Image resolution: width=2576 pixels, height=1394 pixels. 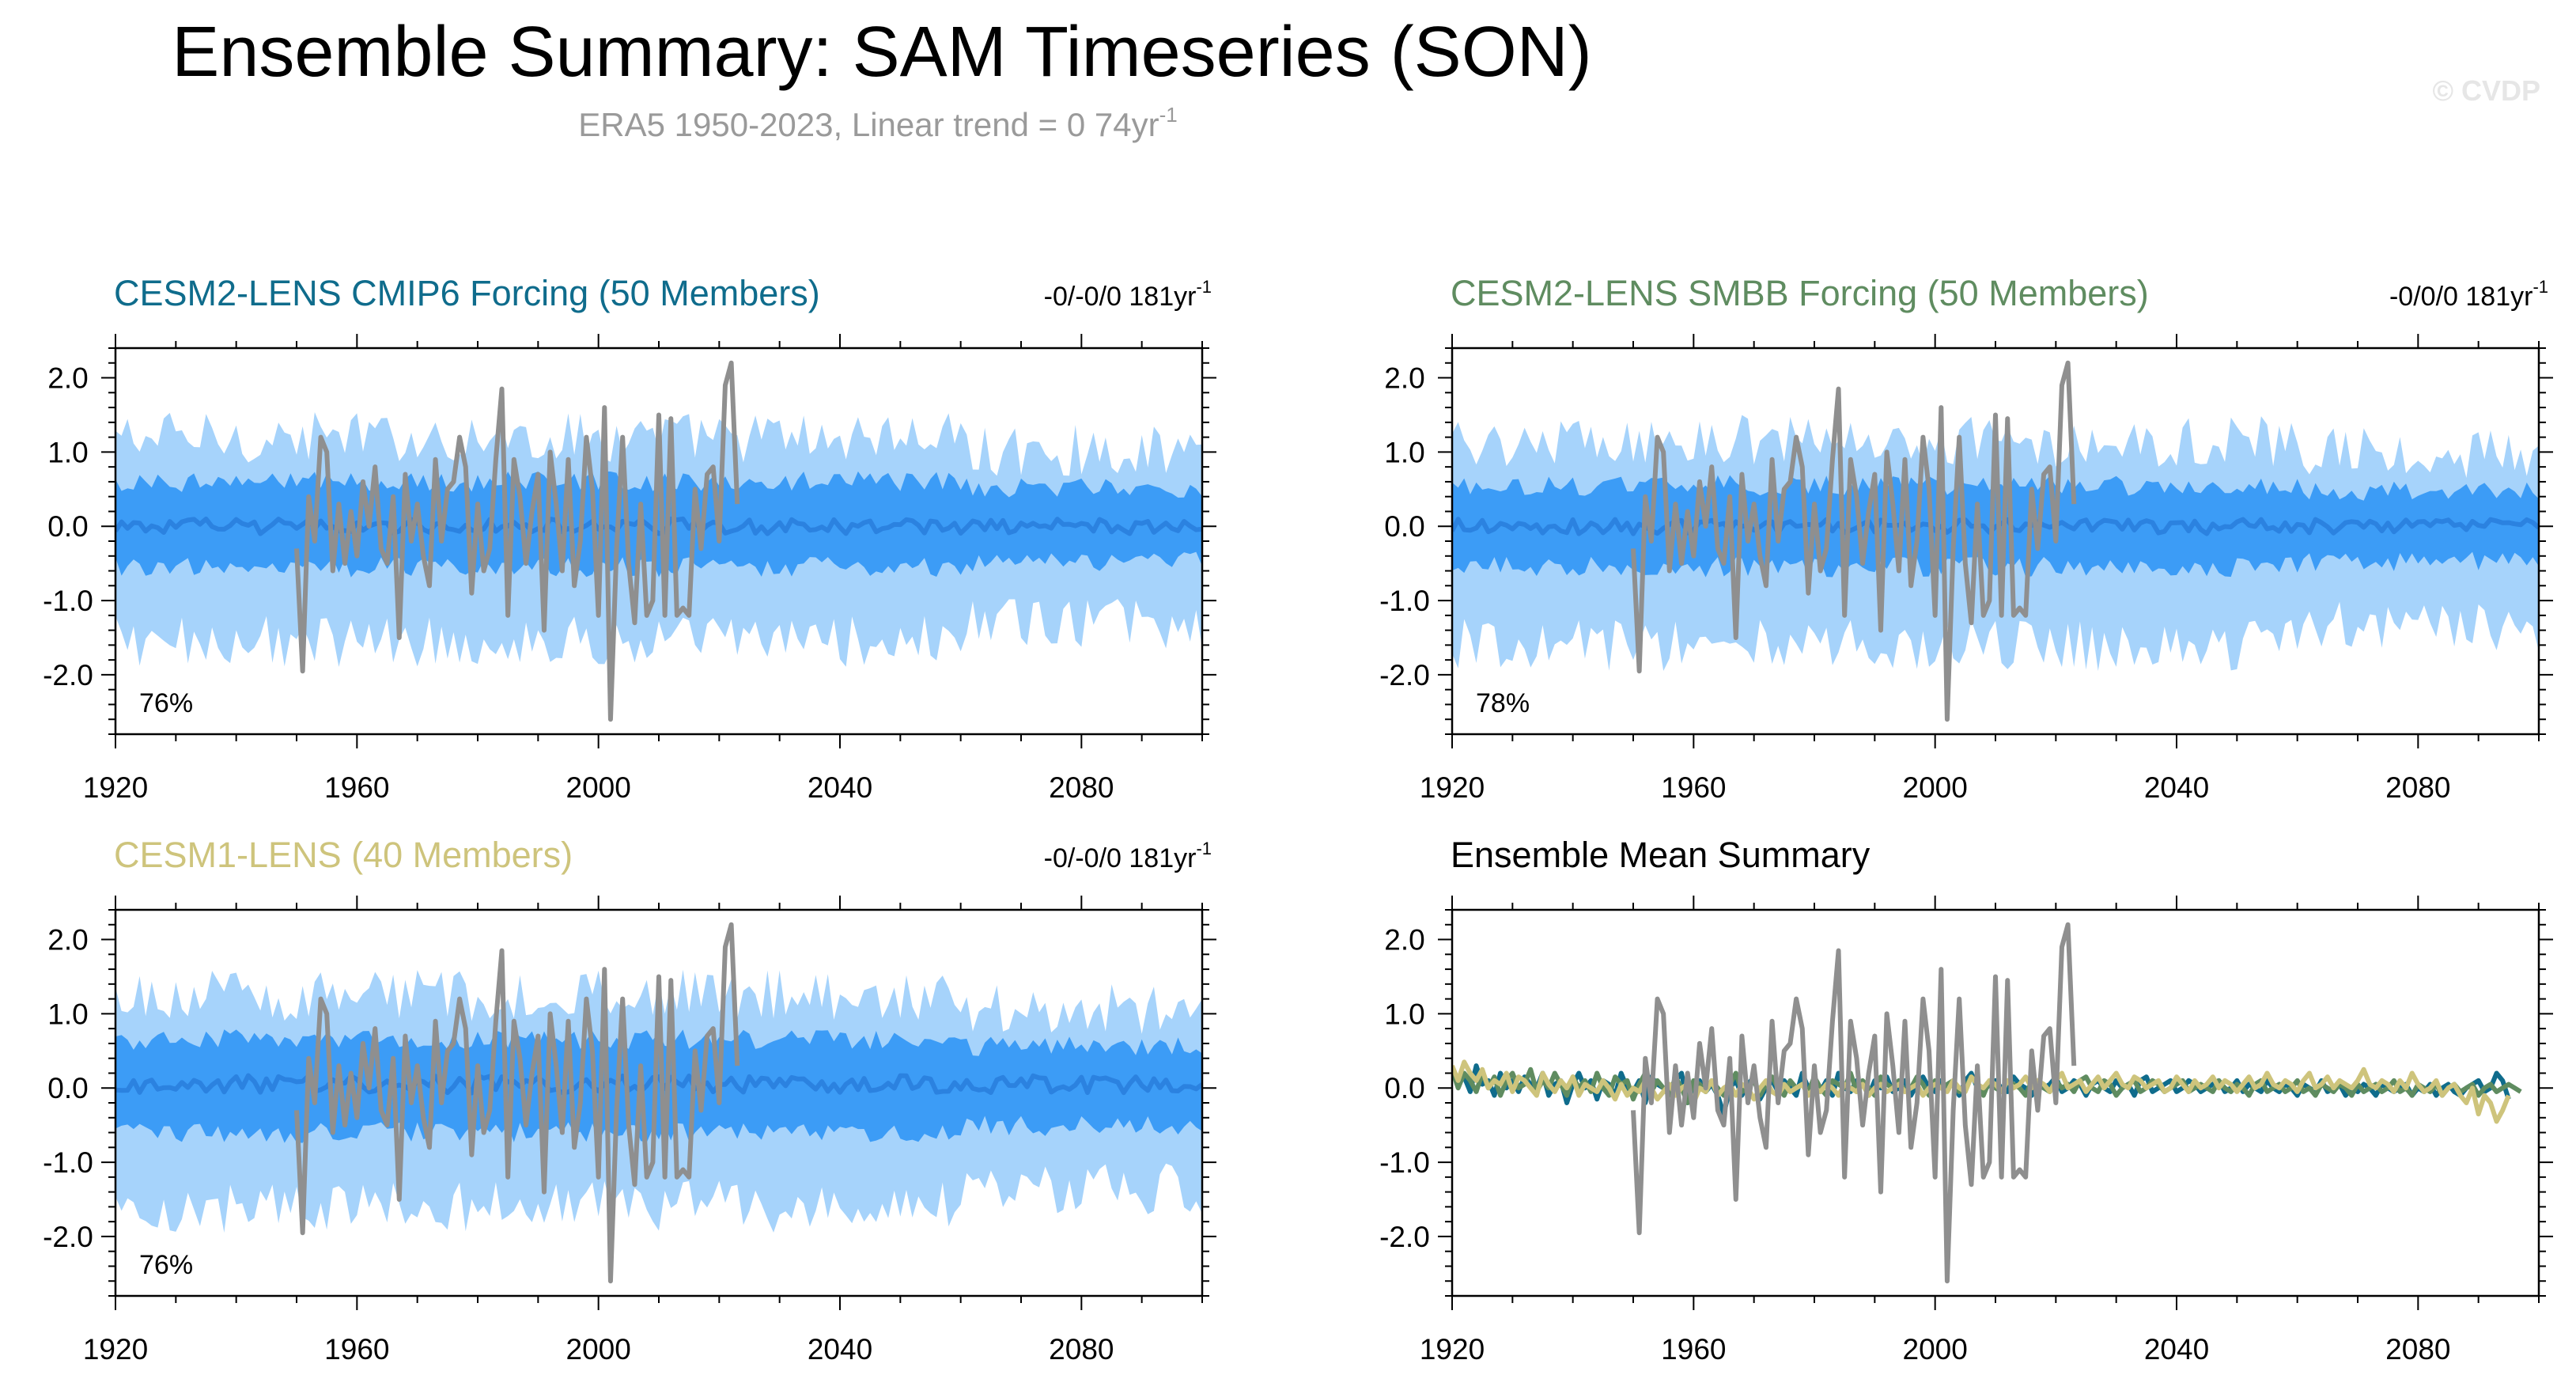 I want to click on era5-line-cesm1, so click(x=517, y=1103).